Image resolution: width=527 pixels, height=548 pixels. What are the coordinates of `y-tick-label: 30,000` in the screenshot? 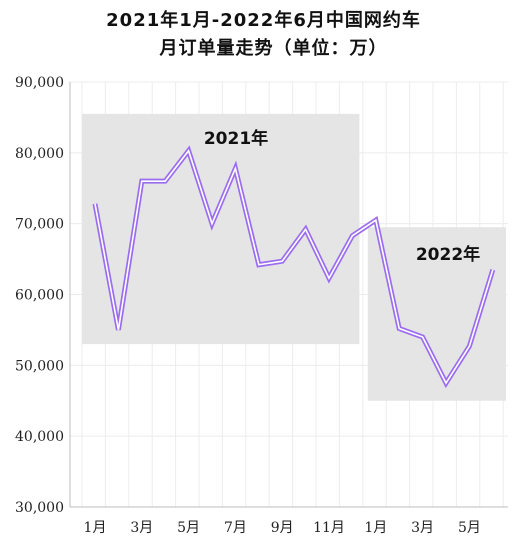 It's located at (39, 508).